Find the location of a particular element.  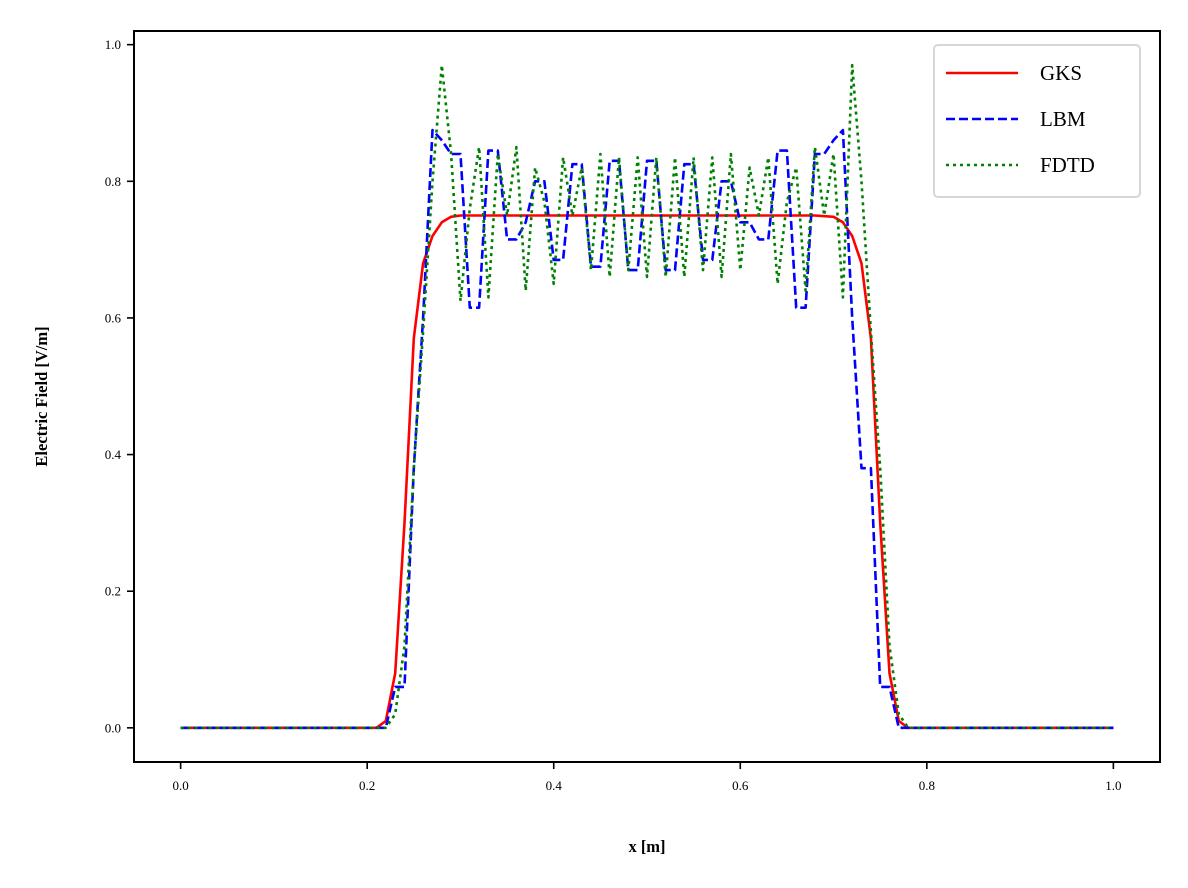

x-tick-label: 1.0 is located at coordinates (1113, 785).